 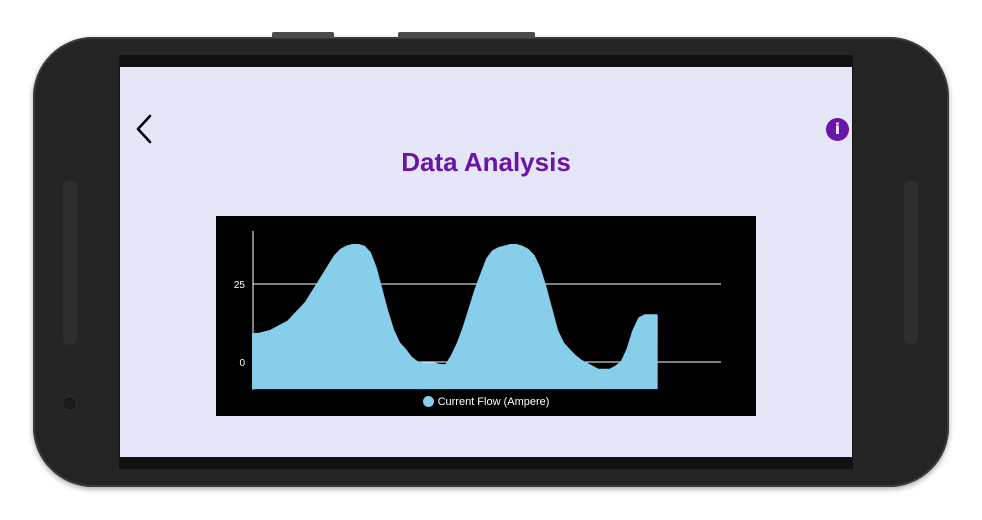 I want to click on chart-legend: Current Flow (Ampere), so click(x=486, y=402).